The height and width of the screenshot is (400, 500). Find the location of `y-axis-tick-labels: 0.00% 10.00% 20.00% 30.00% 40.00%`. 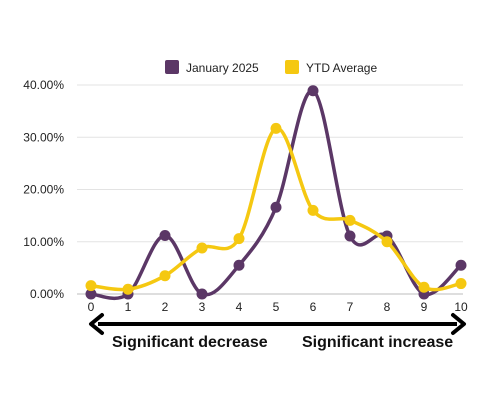

y-axis-tick-labels: 0.00% 10.00% 20.00% 30.00% 40.00% is located at coordinates (43, 189).